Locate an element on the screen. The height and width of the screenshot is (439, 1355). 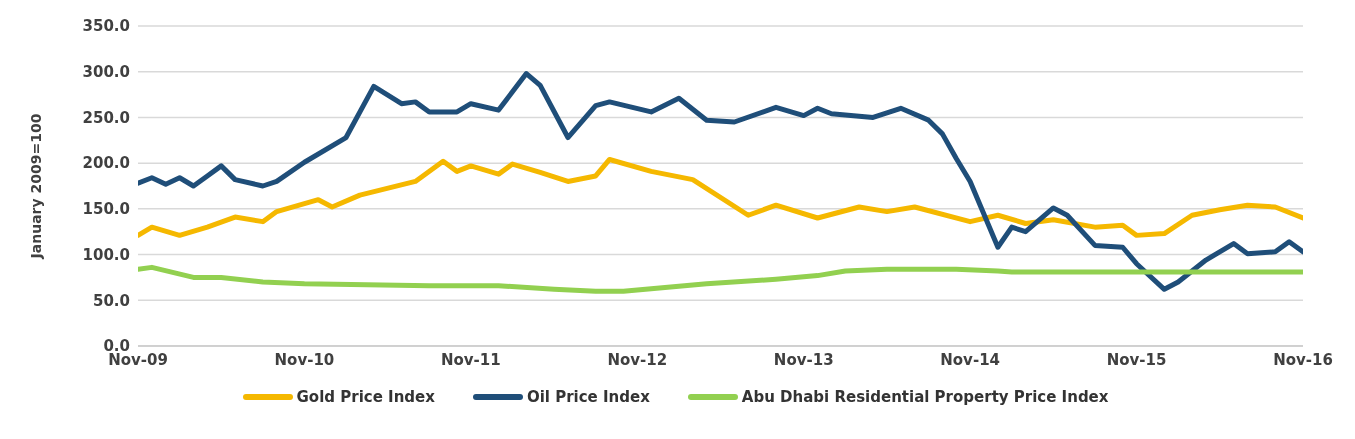
y-tick-label: 300.0 is located at coordinates (106, 72).